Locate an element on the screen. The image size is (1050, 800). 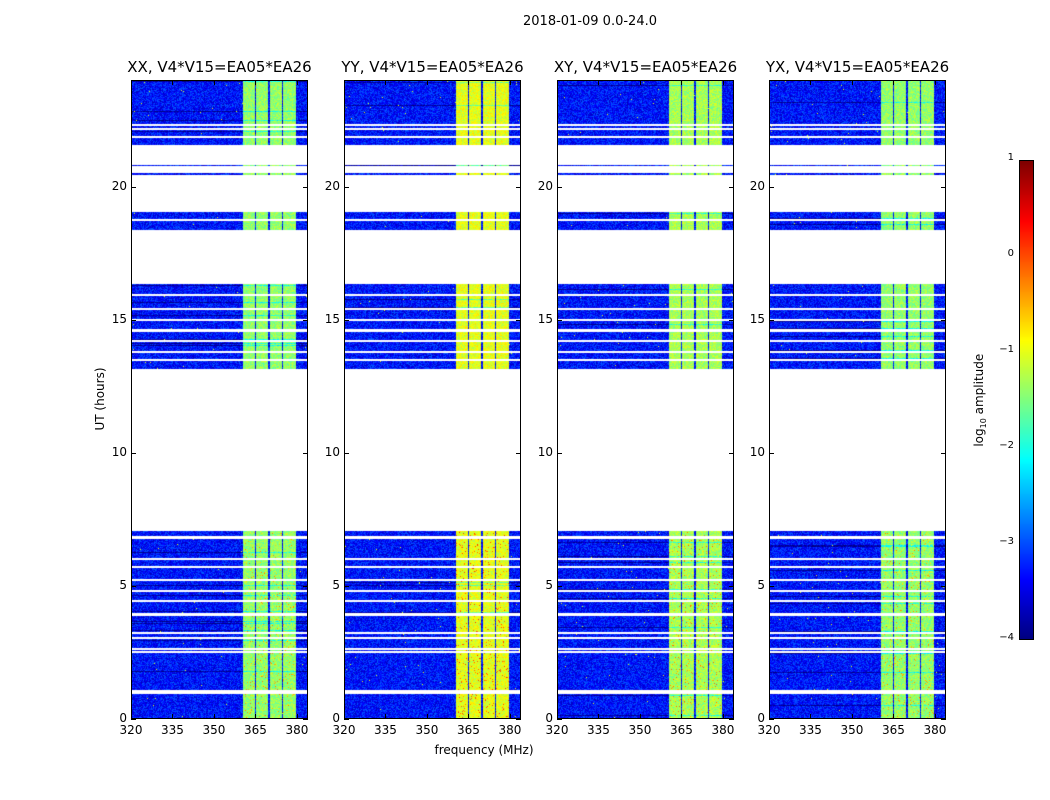
colorbar-label: log10 amplitude is located at coordinates (980, 400).